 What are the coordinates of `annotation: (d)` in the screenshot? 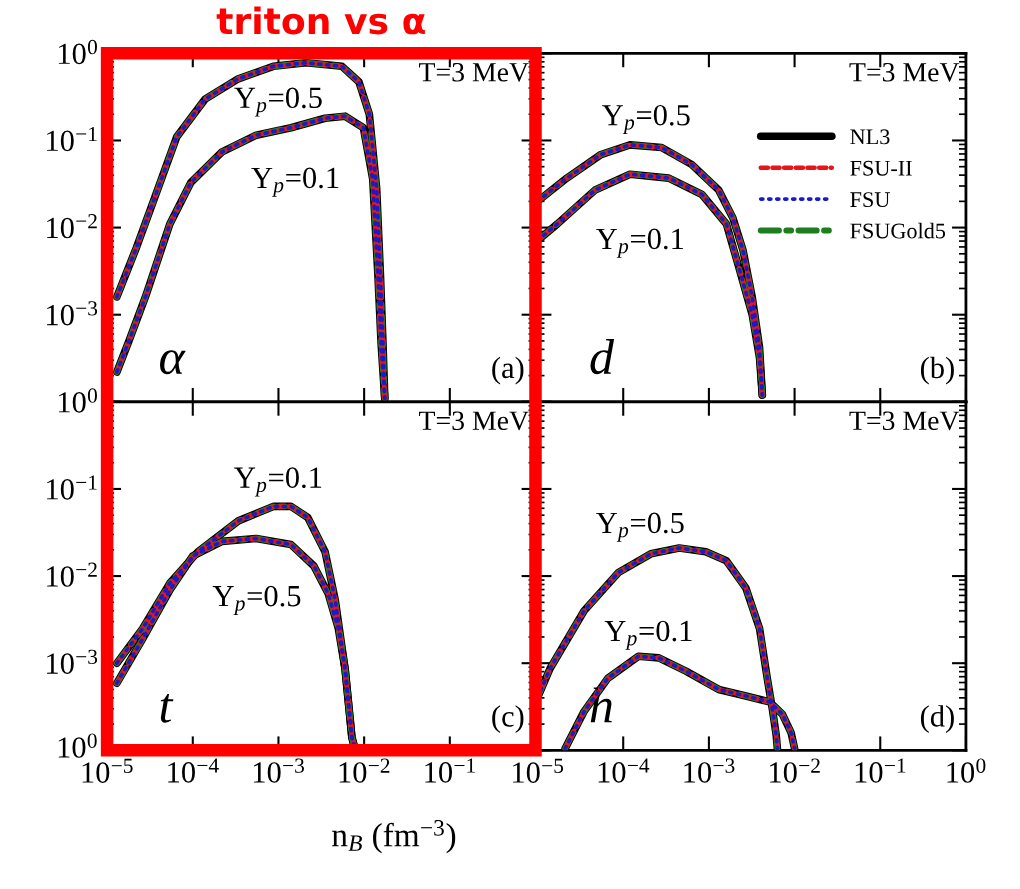 It's located at (937, 719).